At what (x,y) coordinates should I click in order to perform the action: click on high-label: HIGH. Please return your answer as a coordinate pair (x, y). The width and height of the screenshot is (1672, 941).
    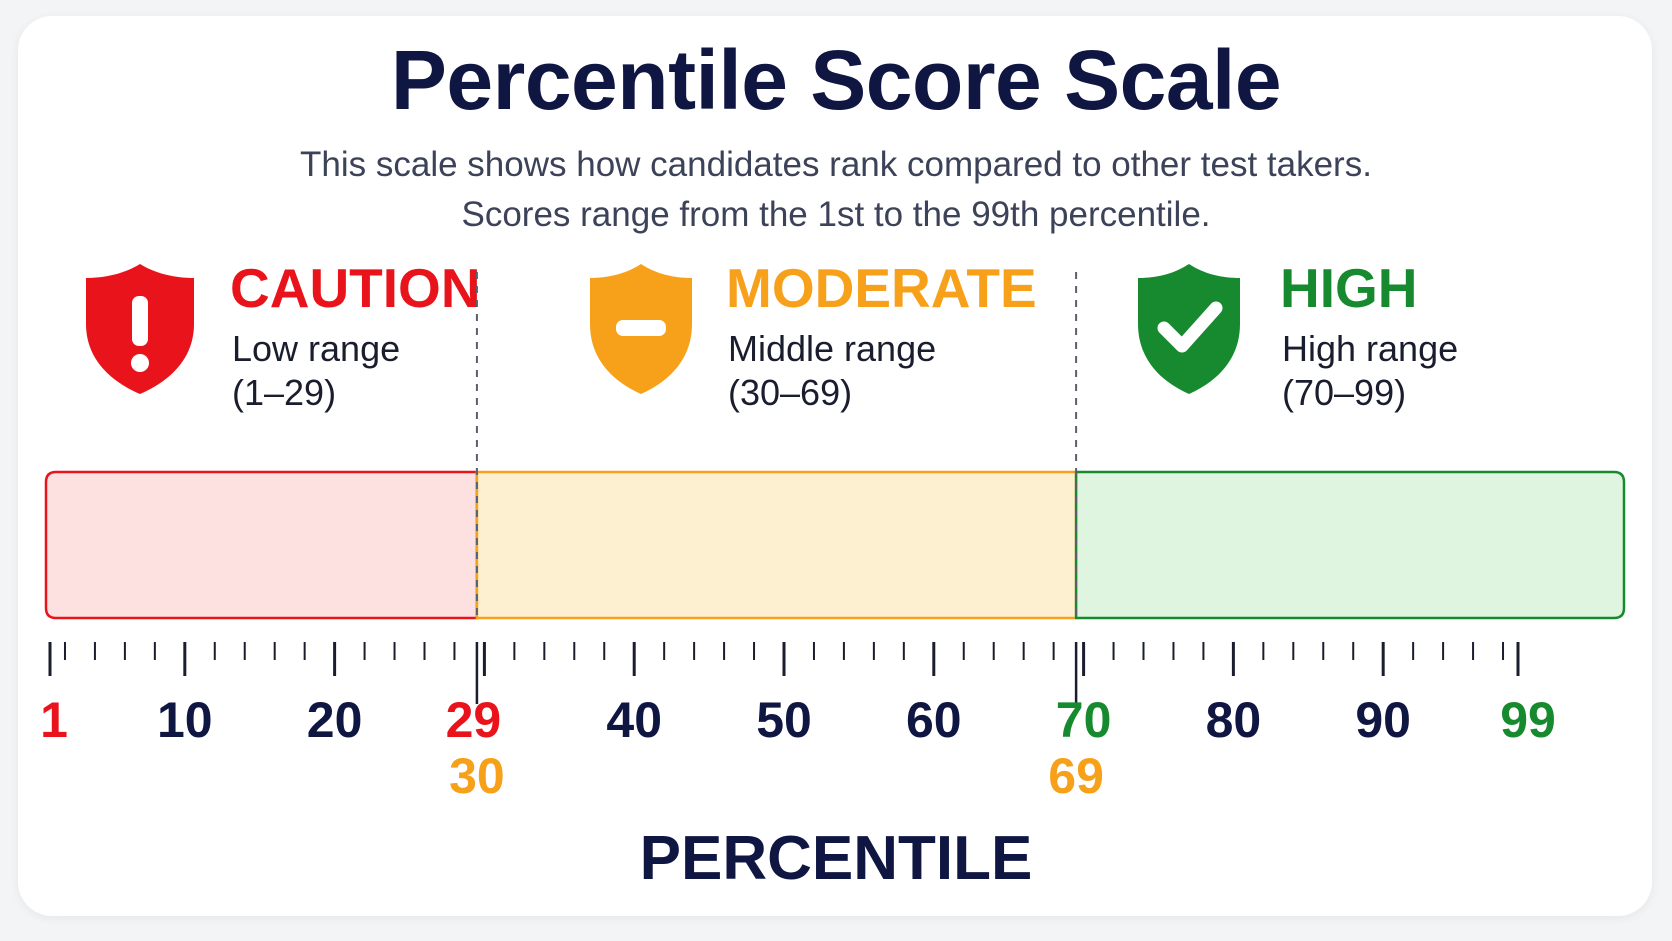
    Looking at the image, I should click on (1349, 288).